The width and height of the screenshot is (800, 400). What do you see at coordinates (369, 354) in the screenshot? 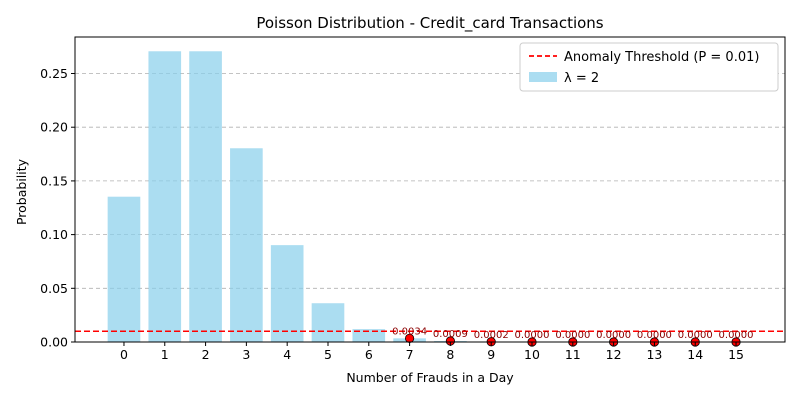
I see `x-tick-label: 6` at bounding box center [369, 354].